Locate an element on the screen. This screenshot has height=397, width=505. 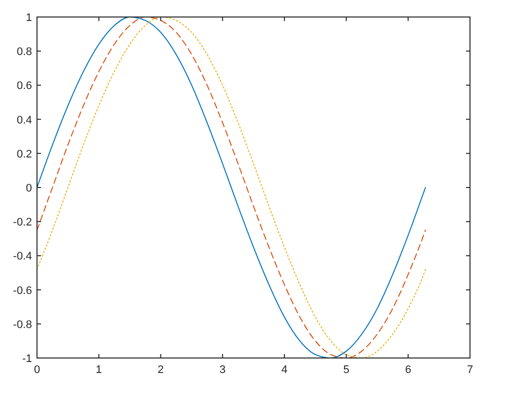
y-tick-label: -0.6 is located at coordinates (22, 290).